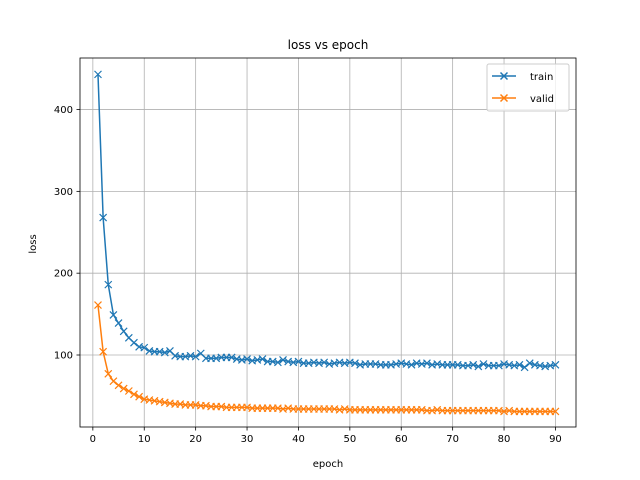 The image size is (640, 480). Describe the element at coordinates (63, 274) in the screenshot. I see `y-tick-label: 200` at that location.